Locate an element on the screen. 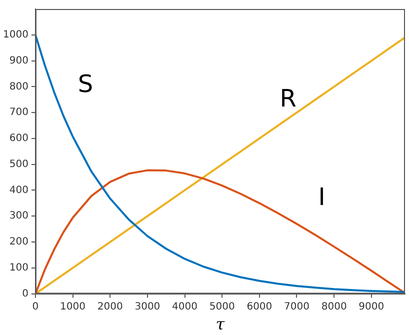 The image size is (409, 335). series-label: R is located at coordinates (288, 98).